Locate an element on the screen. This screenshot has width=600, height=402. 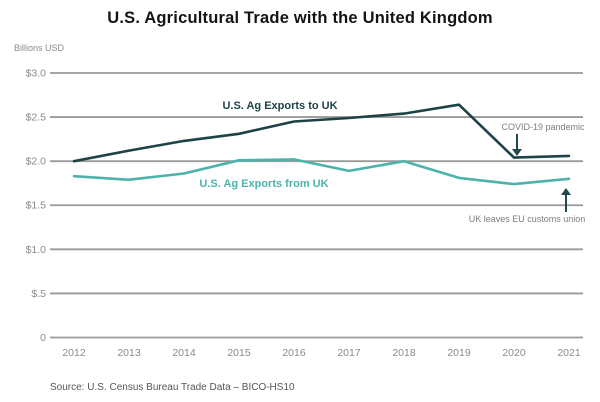
y-axis-tick-label: $1.5 is located at coordinates (36, 206).